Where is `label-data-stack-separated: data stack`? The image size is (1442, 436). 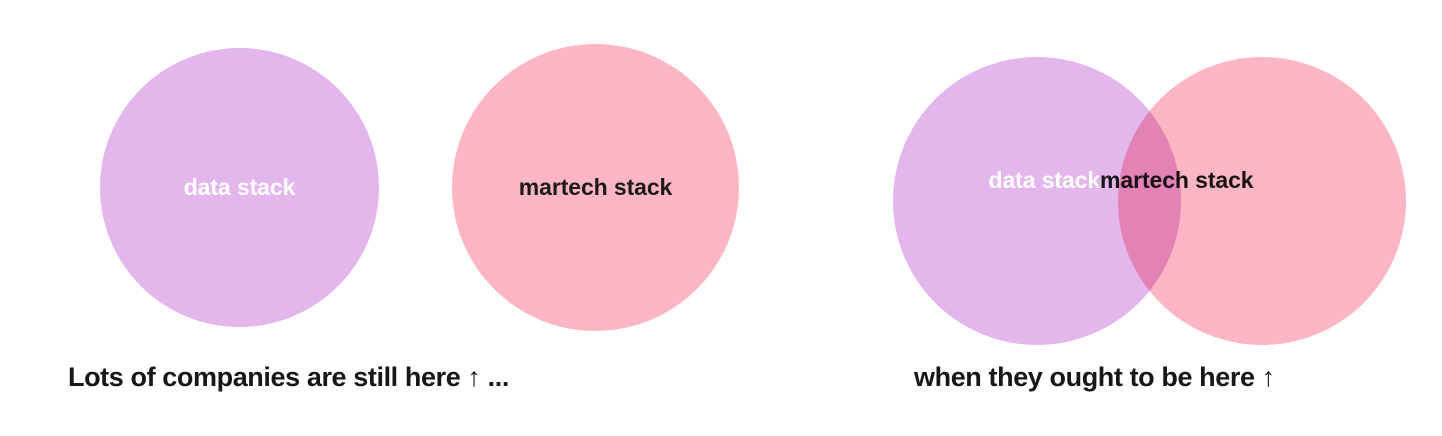 label-data-stack-separated: data stack is located at coordinates (239, 187).